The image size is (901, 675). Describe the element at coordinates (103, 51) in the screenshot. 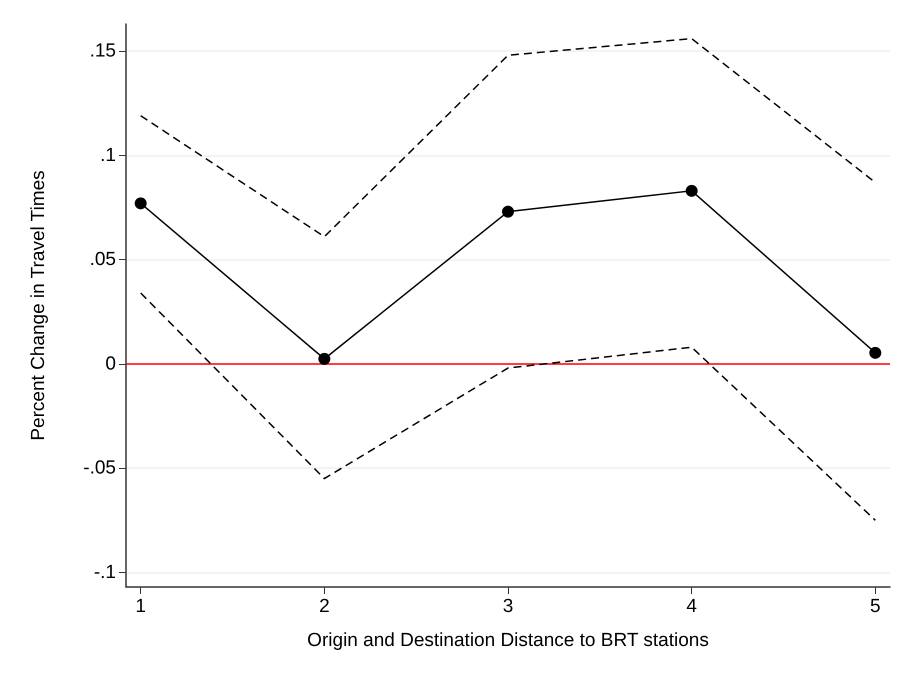

I see `y-tick-label: .15` at that location.